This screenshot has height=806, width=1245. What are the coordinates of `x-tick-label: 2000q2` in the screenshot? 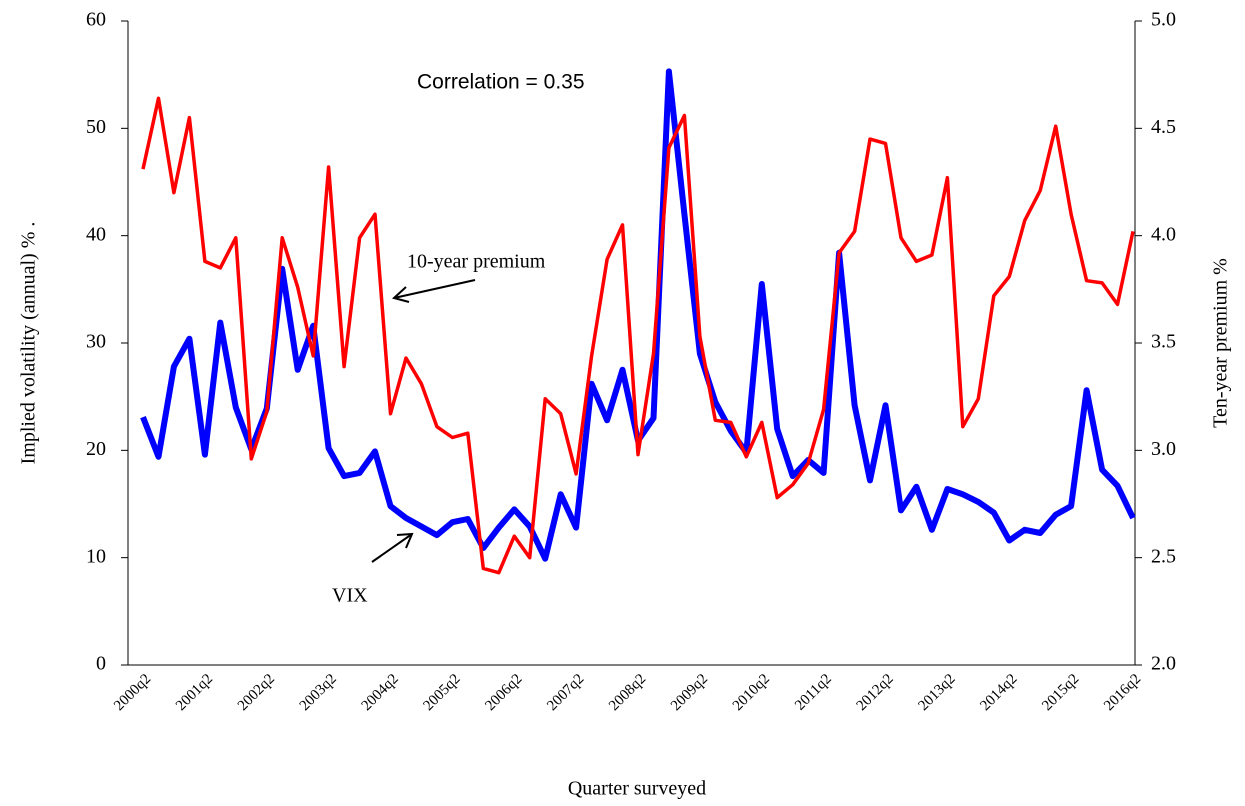 It's located at (132, 692).